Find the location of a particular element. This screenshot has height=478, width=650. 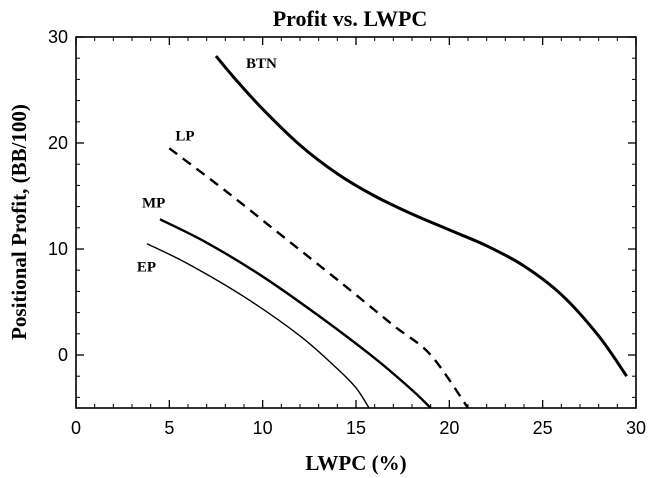

series-line-ep is located at coordinates (258, 326).